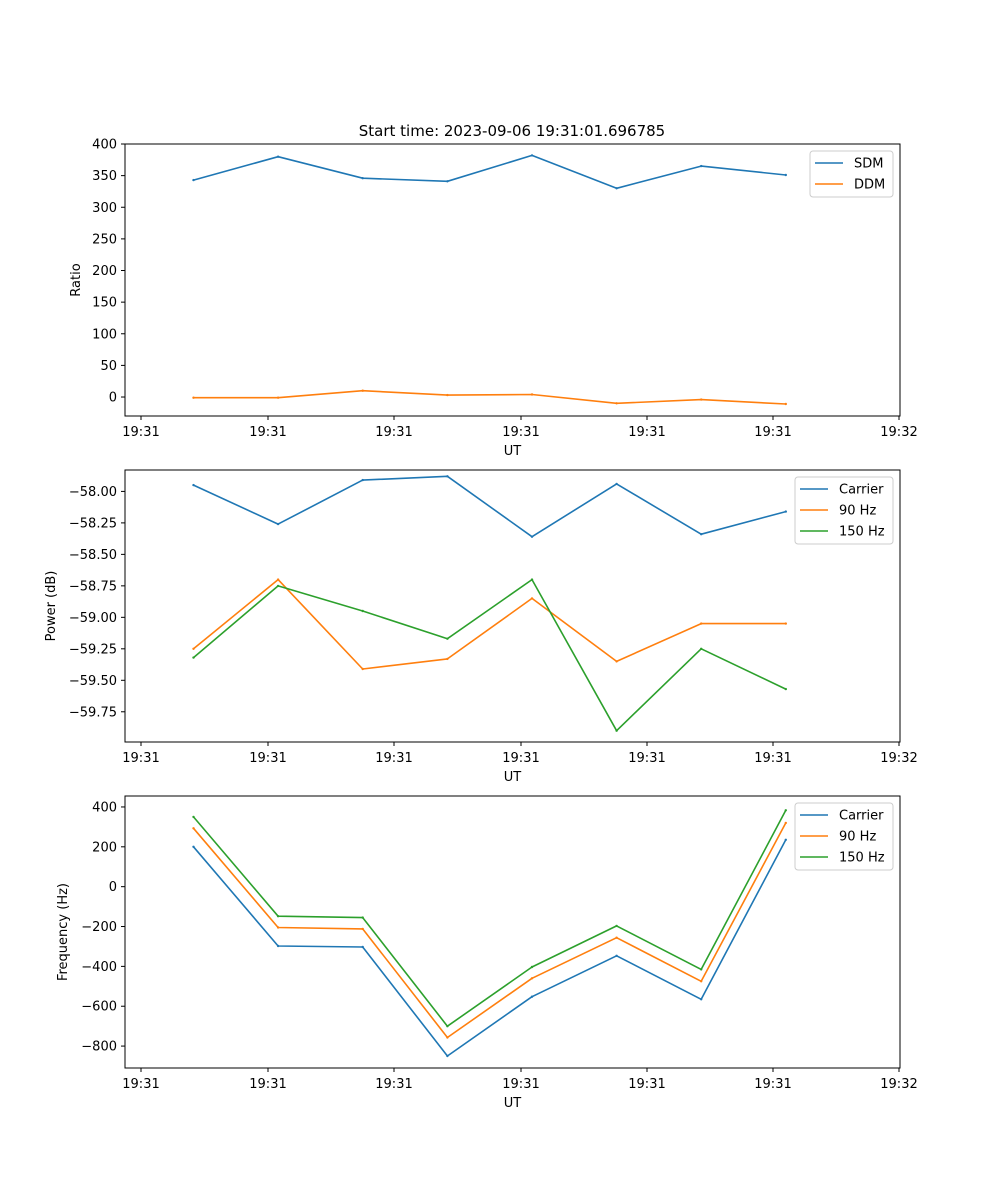 This screenshot has width=1000, height=1200. Describe the element at coordinates (857, 511) in the screenshot. I see `power-legend-label-90-hz: 90 Hz` at that location.